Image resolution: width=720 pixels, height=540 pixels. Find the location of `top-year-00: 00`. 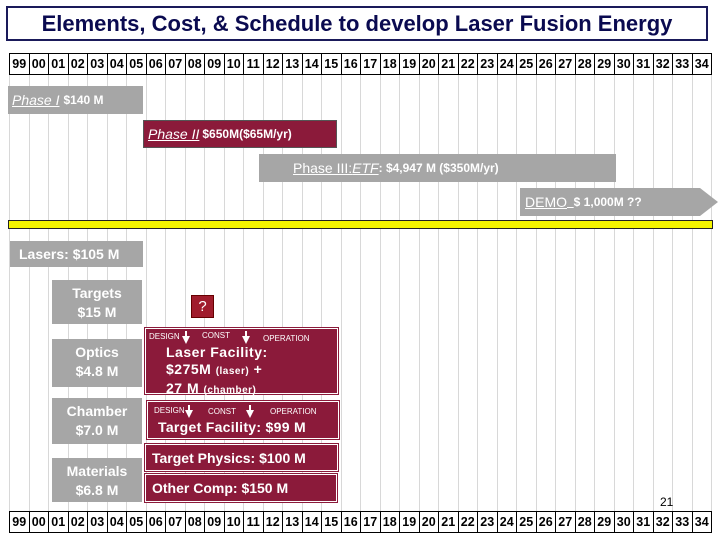

top-year-00: 00 is located at coordinates (39, 64).